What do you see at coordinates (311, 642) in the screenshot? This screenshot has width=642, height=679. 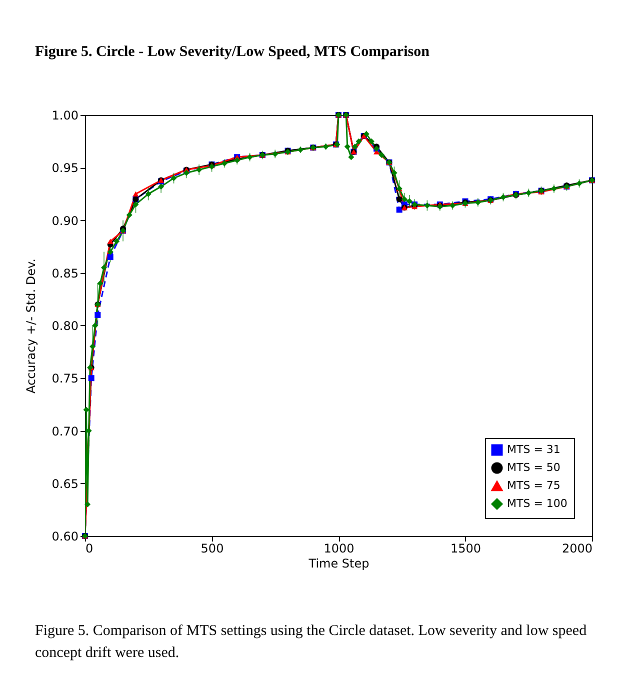 I see `caption: Figure 5. Comparison of MTS settings using the Circle dataset. Low severity and low speed concept drift were used.` at bounding box center [311, 642].